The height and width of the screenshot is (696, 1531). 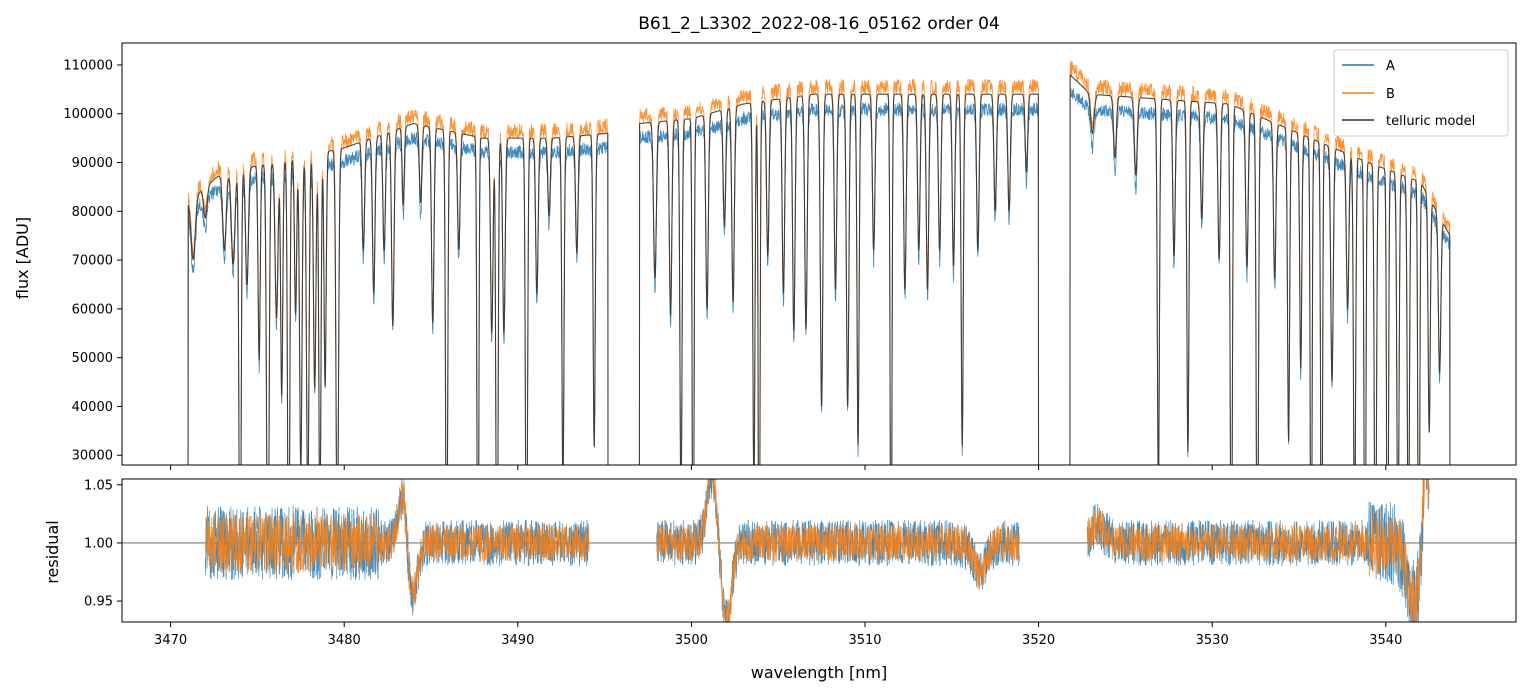 What do you see at coordinates (98, 543) in the screenshot?
I see `residual-ytick-label: 1.00` at bounding box center [98, 543].